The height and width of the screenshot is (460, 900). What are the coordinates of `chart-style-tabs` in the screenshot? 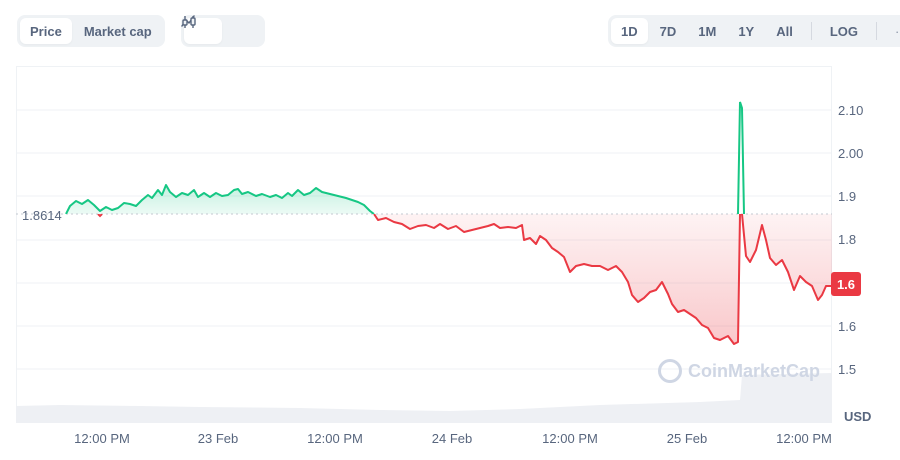 It's located at (223, 31).